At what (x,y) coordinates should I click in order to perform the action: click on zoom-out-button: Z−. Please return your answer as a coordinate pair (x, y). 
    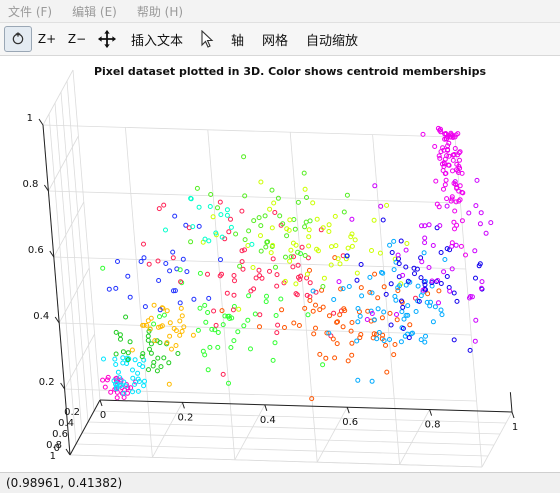
    Looking at the image, I should click on (77, 39).